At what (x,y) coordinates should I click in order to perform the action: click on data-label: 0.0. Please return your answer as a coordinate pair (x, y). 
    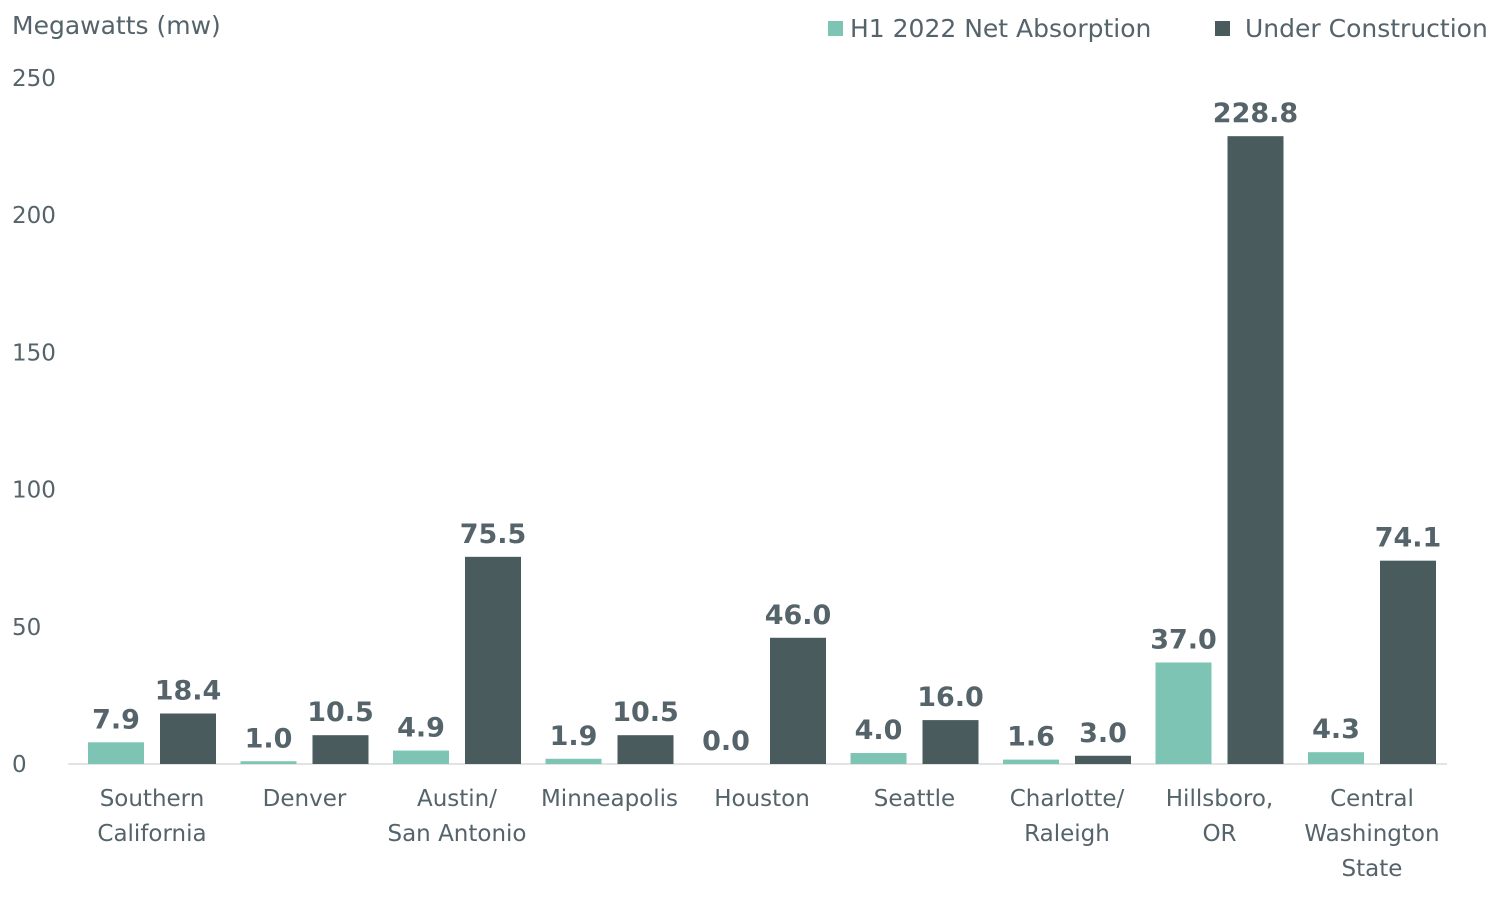
    Looking at the image, I should click on (726, 741).